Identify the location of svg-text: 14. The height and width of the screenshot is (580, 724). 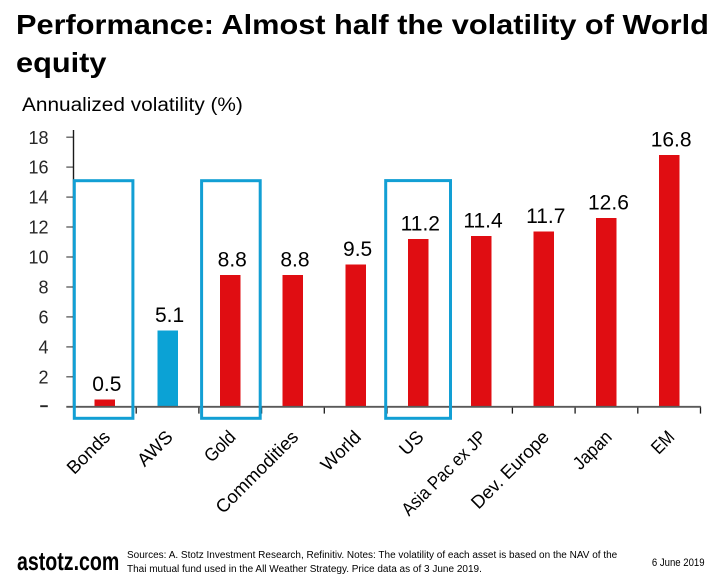
(38, 198).